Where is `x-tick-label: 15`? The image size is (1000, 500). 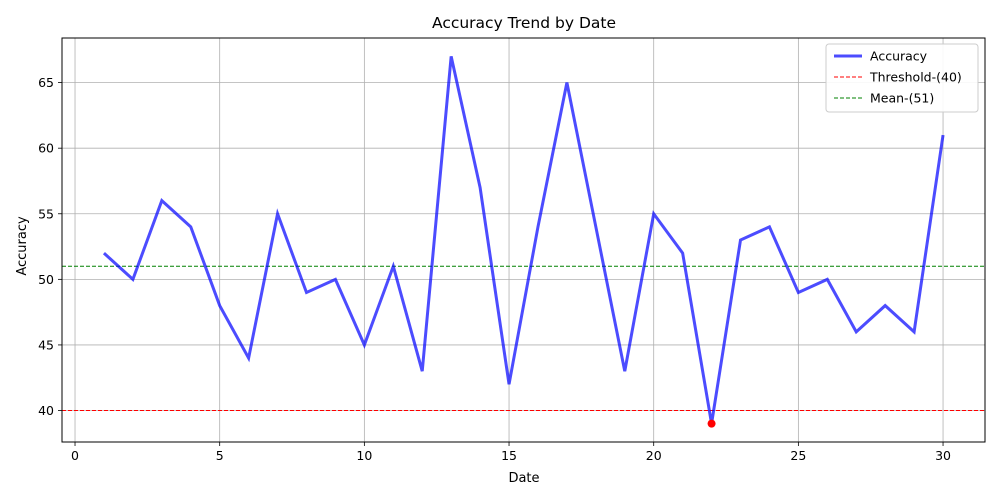 x-tick-label: 15 is located at coordinates (509, 455).